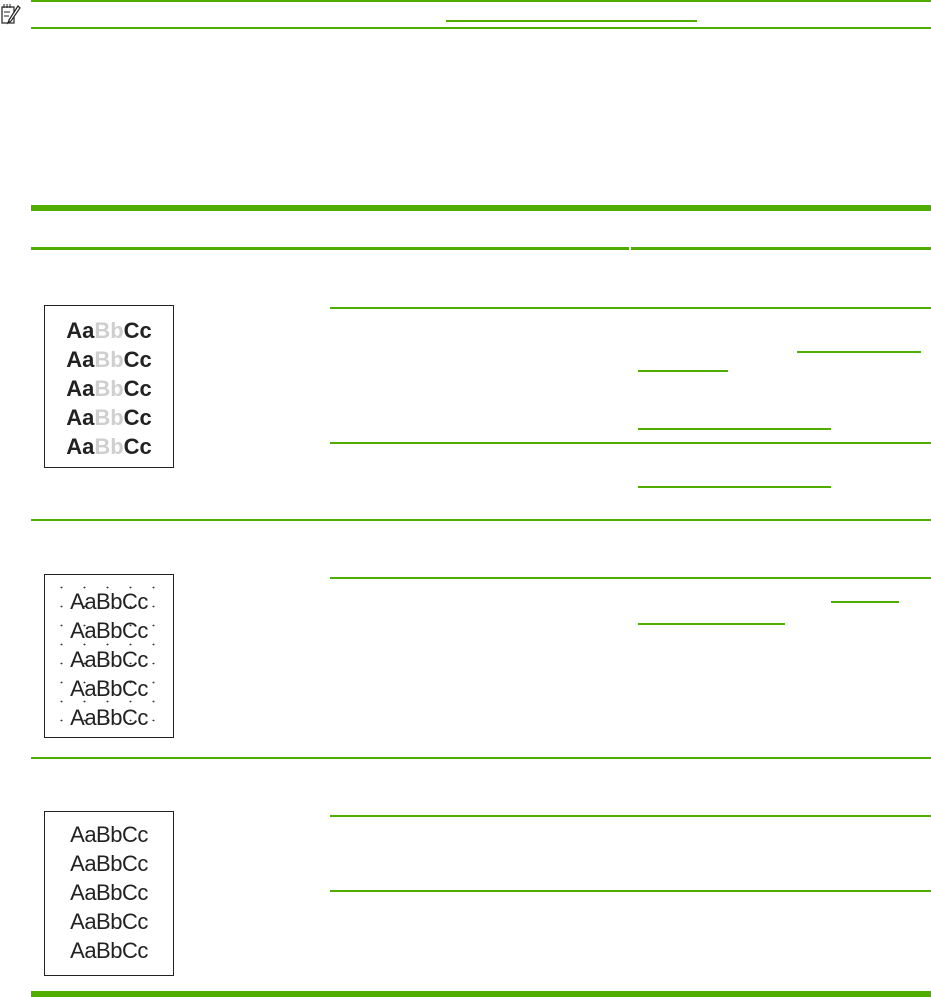 The image size is (931, 997). I want to click on toner-specks-sample-image: AaBbCc AaBbCc AaBbCc AaBbCc AaBbCc, so click(109, 656).